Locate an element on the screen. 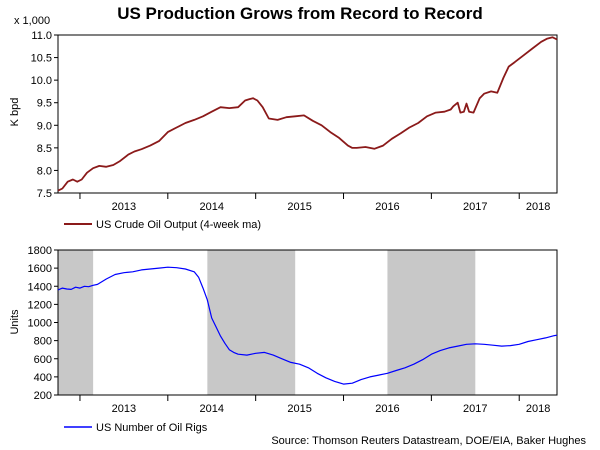 This screenshot has height=450, width=600. rigs-x-tick-label: 2018 is located at coordinates (538, 409).